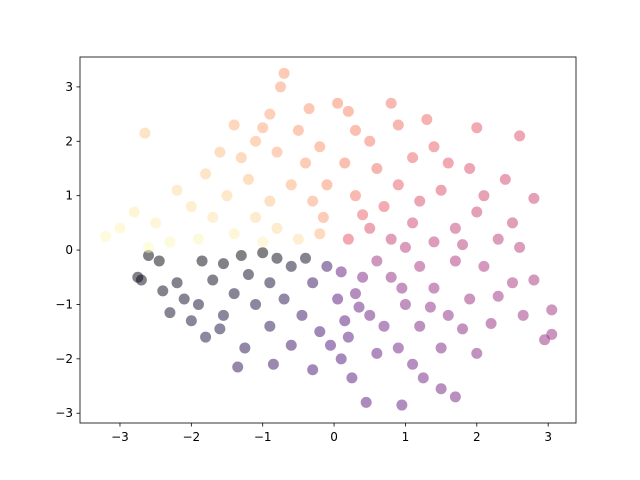  Describe the element at coordinates (548, 437) in the screenshot. I see `x-tick-label: 3` at that location.